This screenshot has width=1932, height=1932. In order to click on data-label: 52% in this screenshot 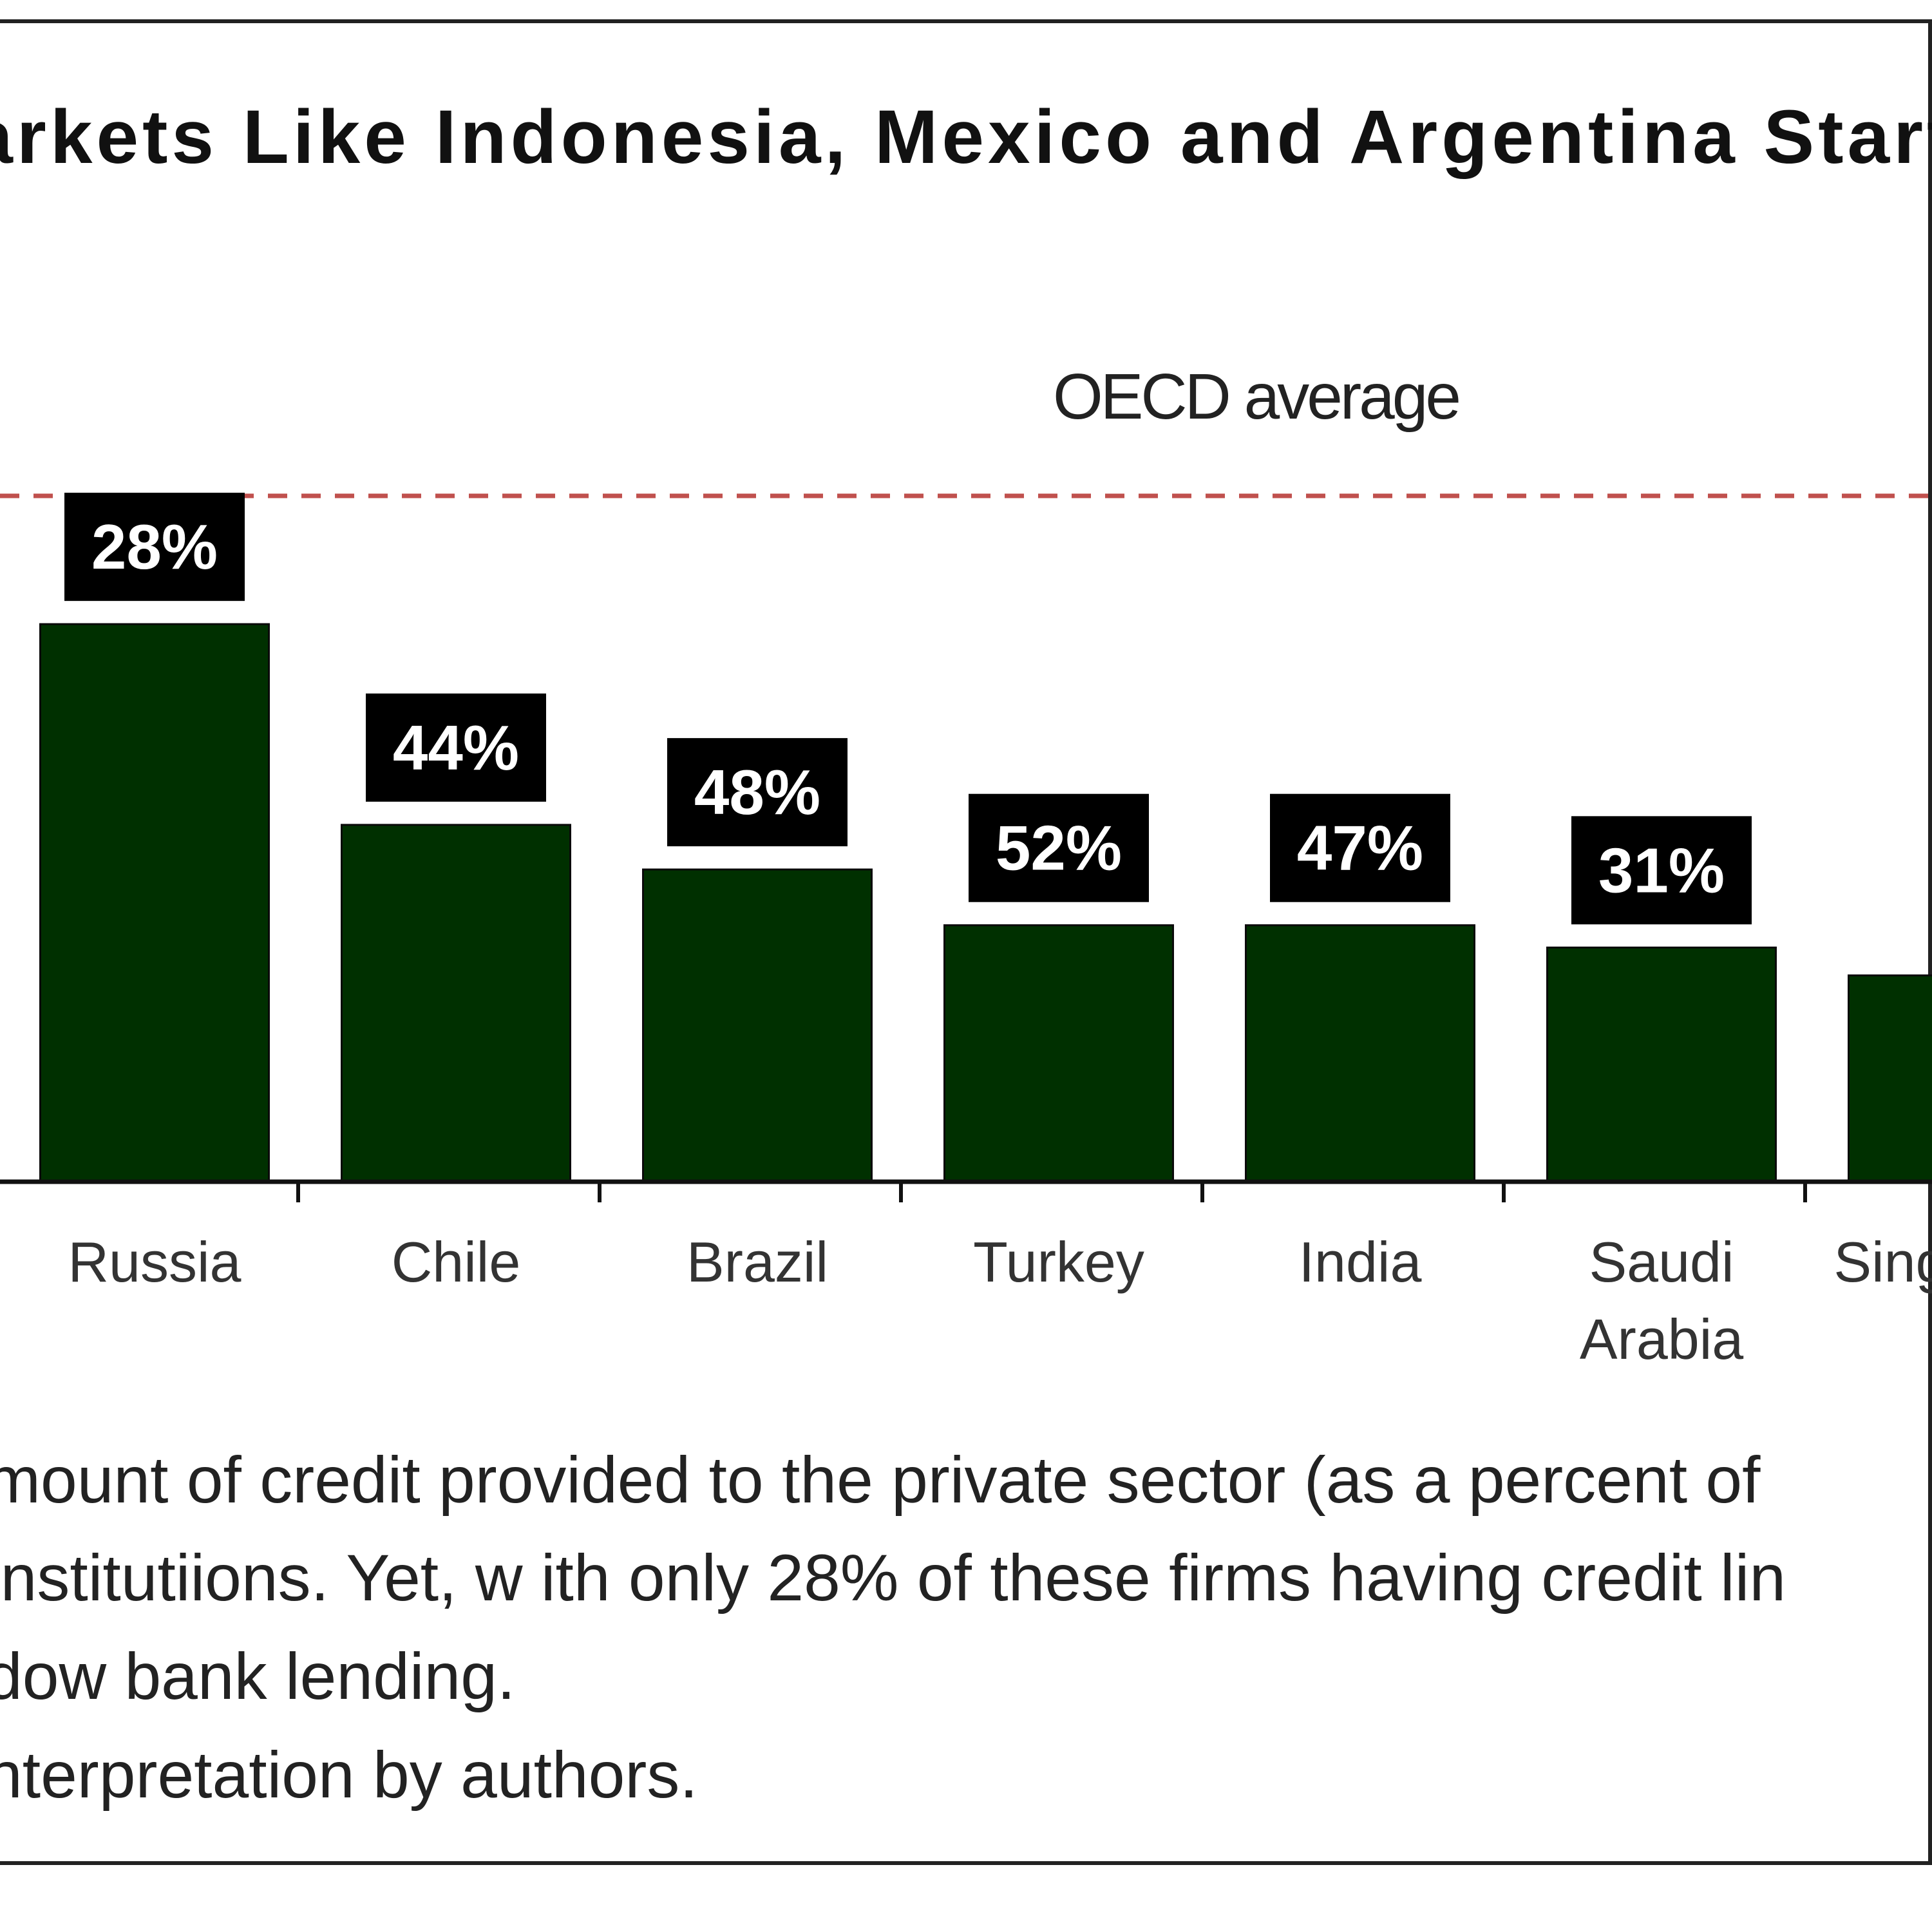, I will do `click(1059, 848)`.